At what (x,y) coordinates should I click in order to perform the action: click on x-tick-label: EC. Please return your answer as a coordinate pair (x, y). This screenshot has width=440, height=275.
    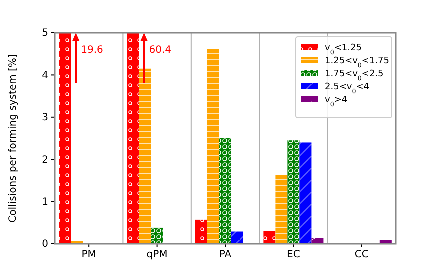
    Looking at the image, I should click on (293, 255).